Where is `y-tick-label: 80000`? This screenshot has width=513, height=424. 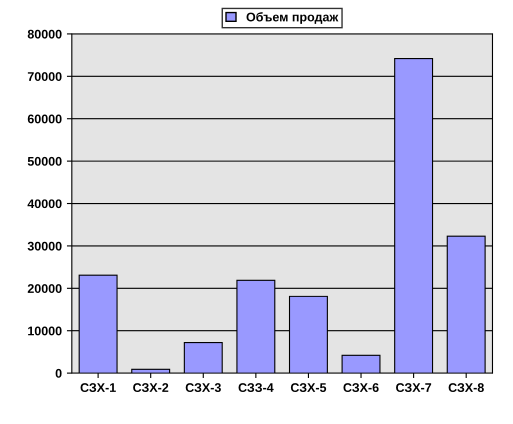
y-tick-label: 80000 is located at coordinates (45, 34).